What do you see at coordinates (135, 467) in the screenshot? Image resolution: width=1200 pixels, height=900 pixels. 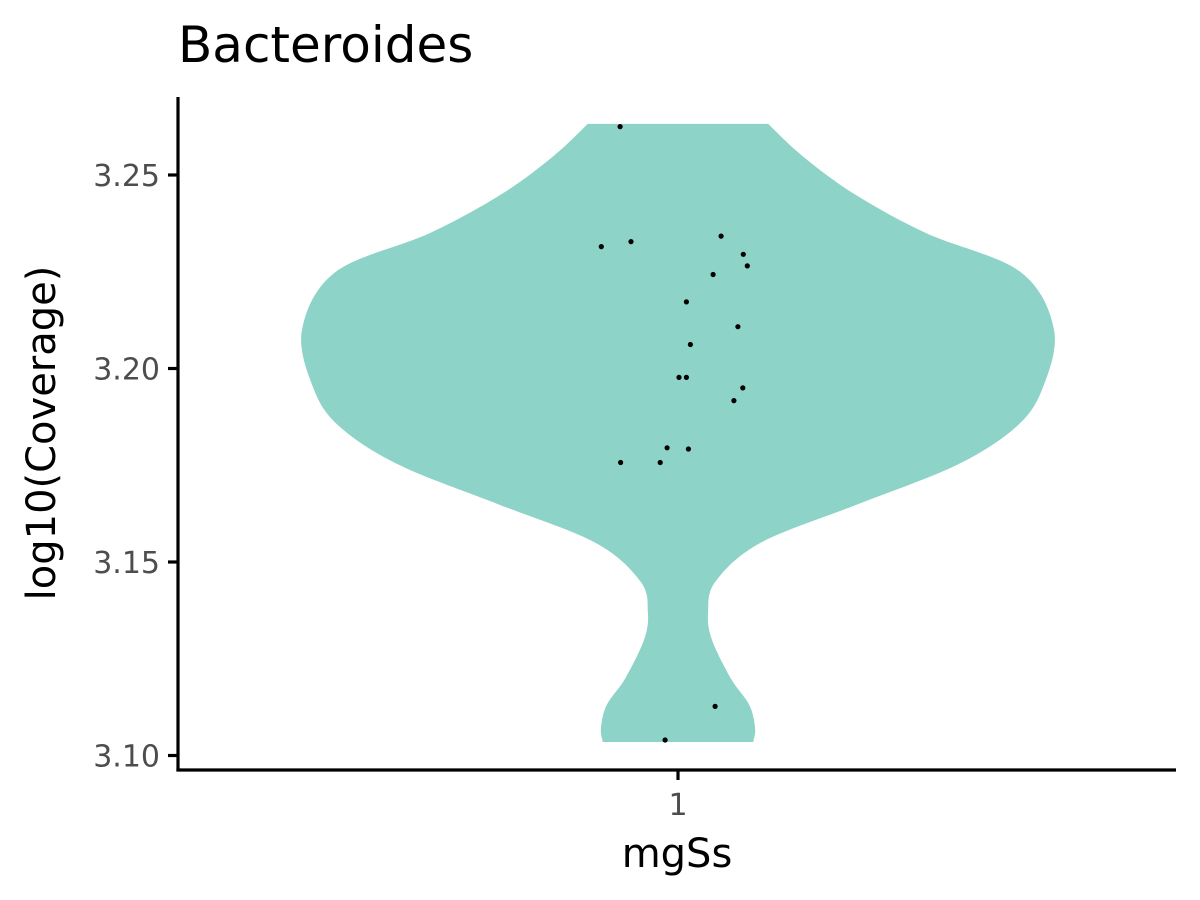 I see `y-axis-ticks: 3.10 3.15 3.20 3.25` at bounding box center [135, 467].